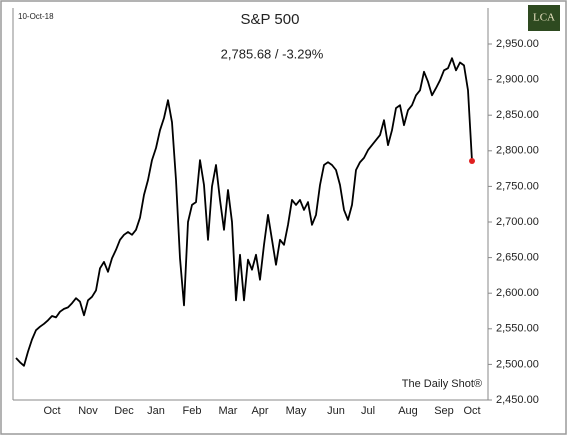  Describe the element at coordinates (517, 329) in the screenshot. I see `y-tick-label: 2,550.00` at that location.